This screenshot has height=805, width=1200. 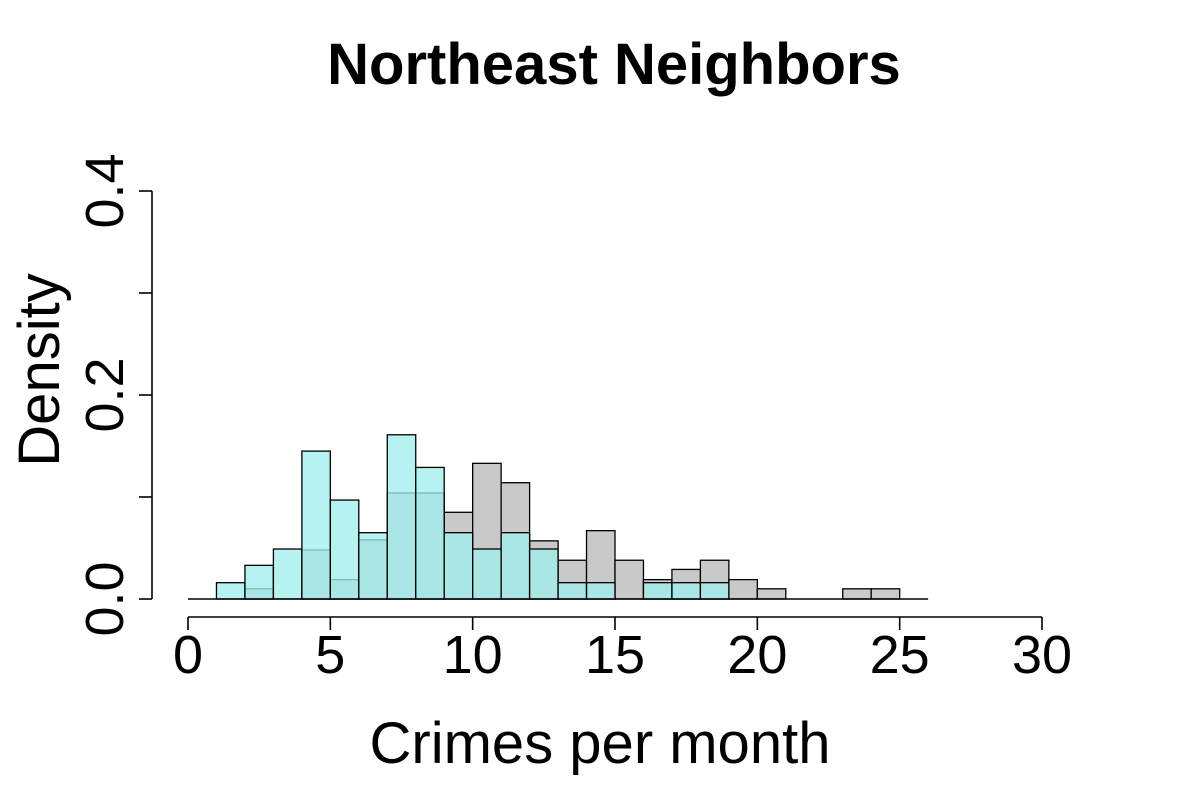 I want to click on y-axis: 0.0 0.2 0.4, so click(x=114, y=395).